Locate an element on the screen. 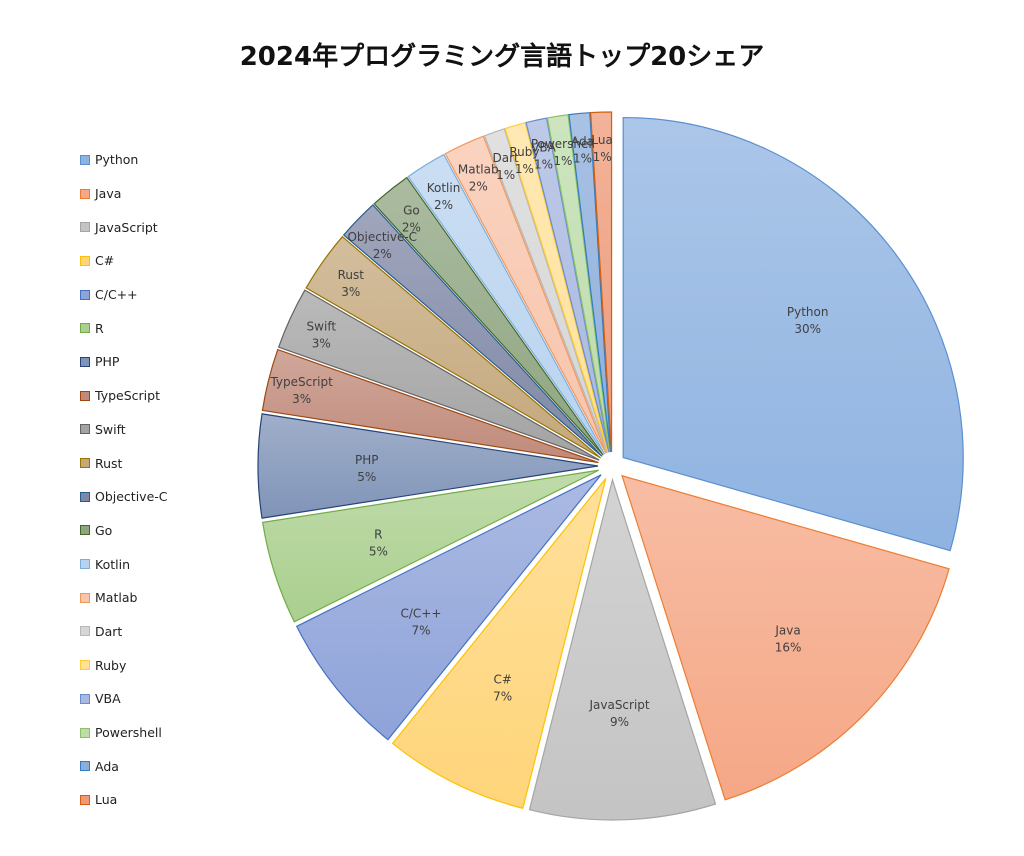 The image size is (1024, 856). legend-item: JavaScript is located at coordinates (165, 227).